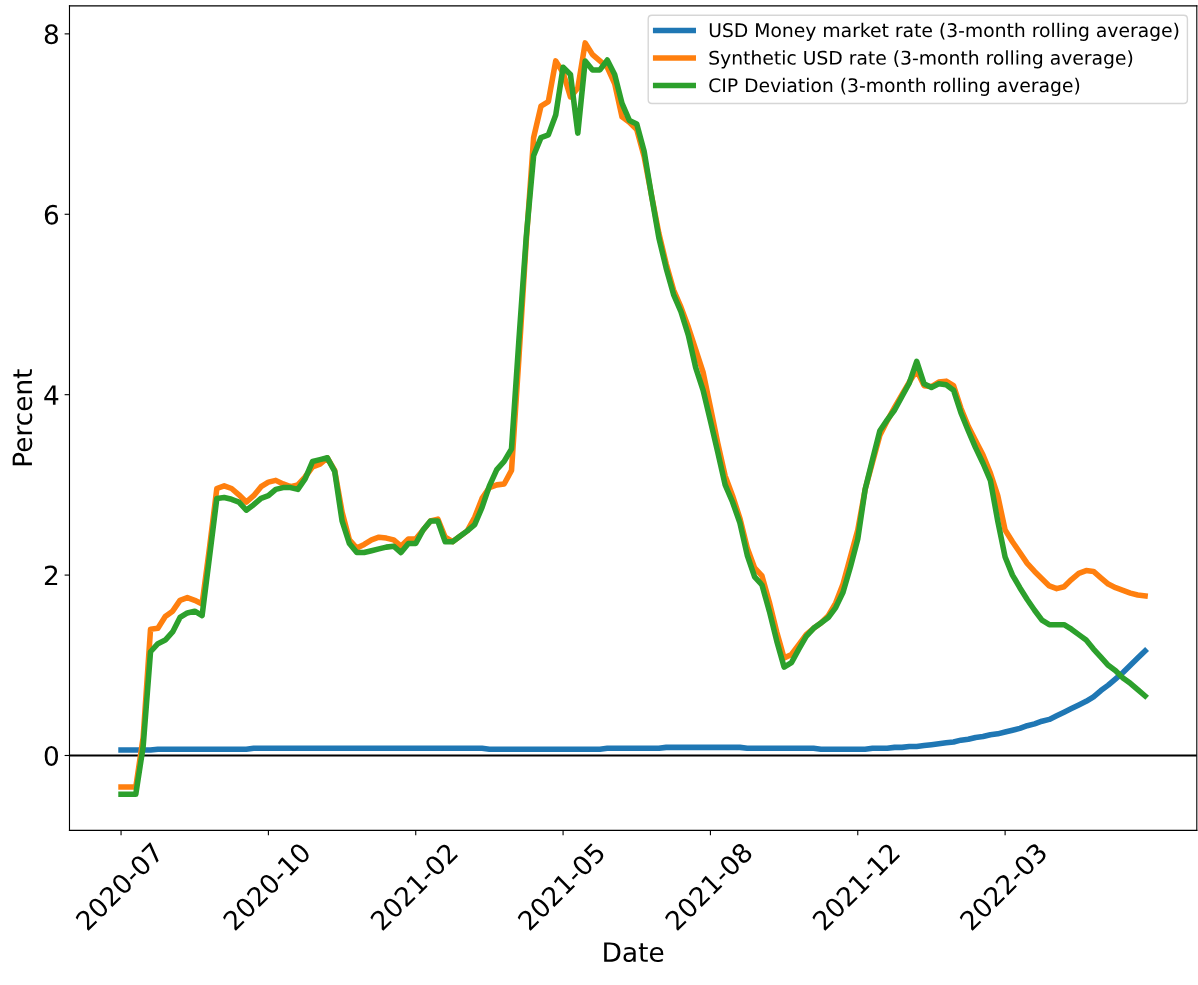  Describe the element at coordinates (51, 34) in the screenshot. I see `y-tick-label: 8` at that location.